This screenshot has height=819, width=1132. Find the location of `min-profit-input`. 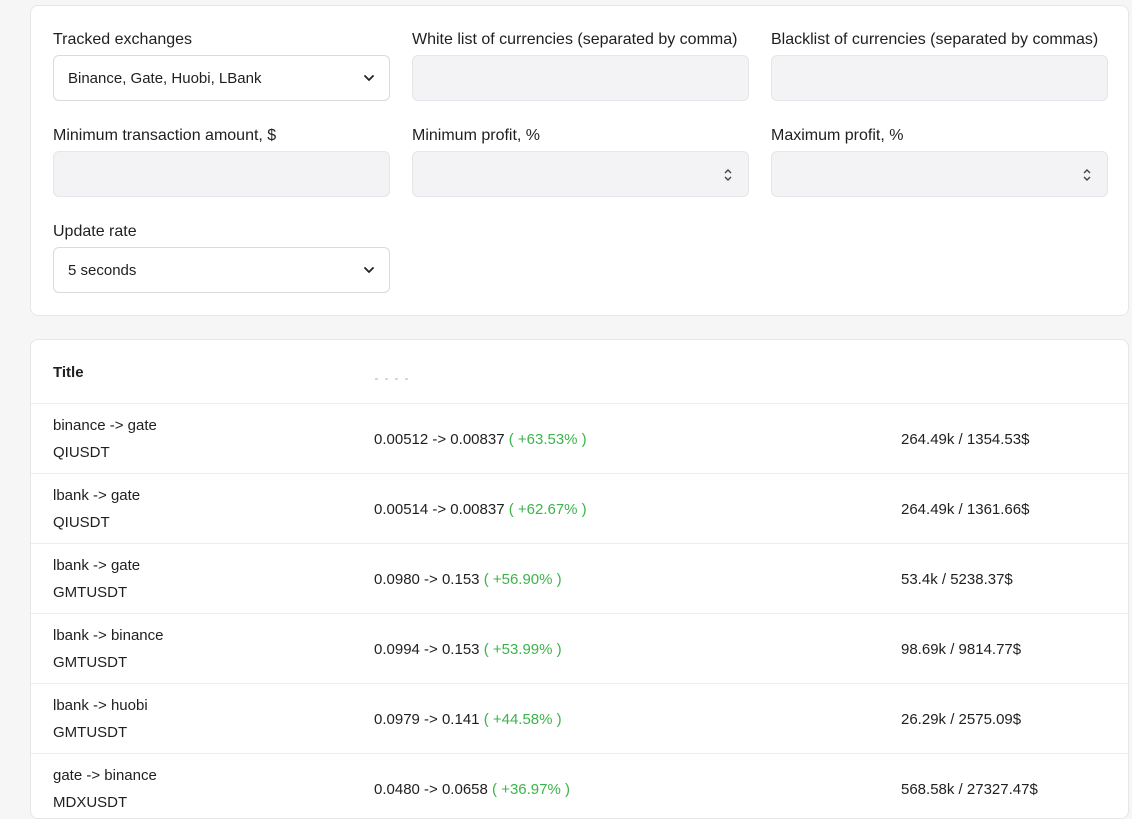

min-profit-input is located at coordinates (580, 174).